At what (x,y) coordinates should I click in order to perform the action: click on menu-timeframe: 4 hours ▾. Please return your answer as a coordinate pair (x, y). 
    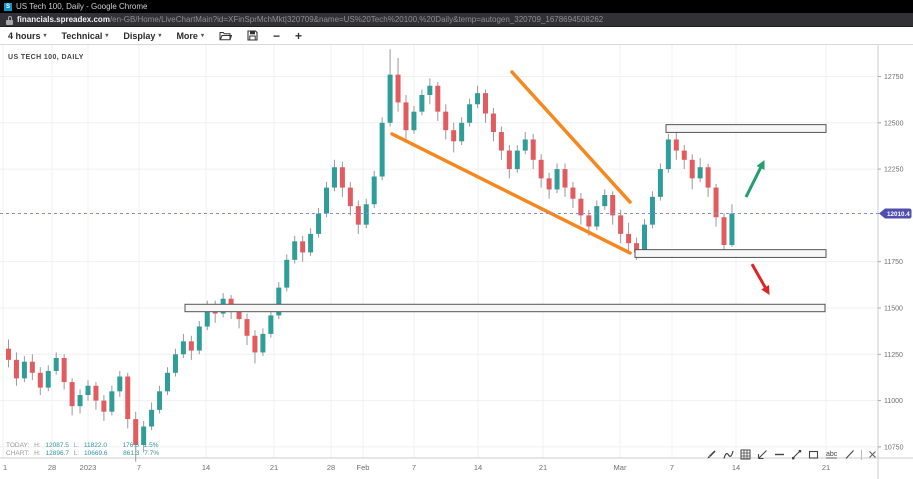
    Looking at the image, I should click on (27, 35).